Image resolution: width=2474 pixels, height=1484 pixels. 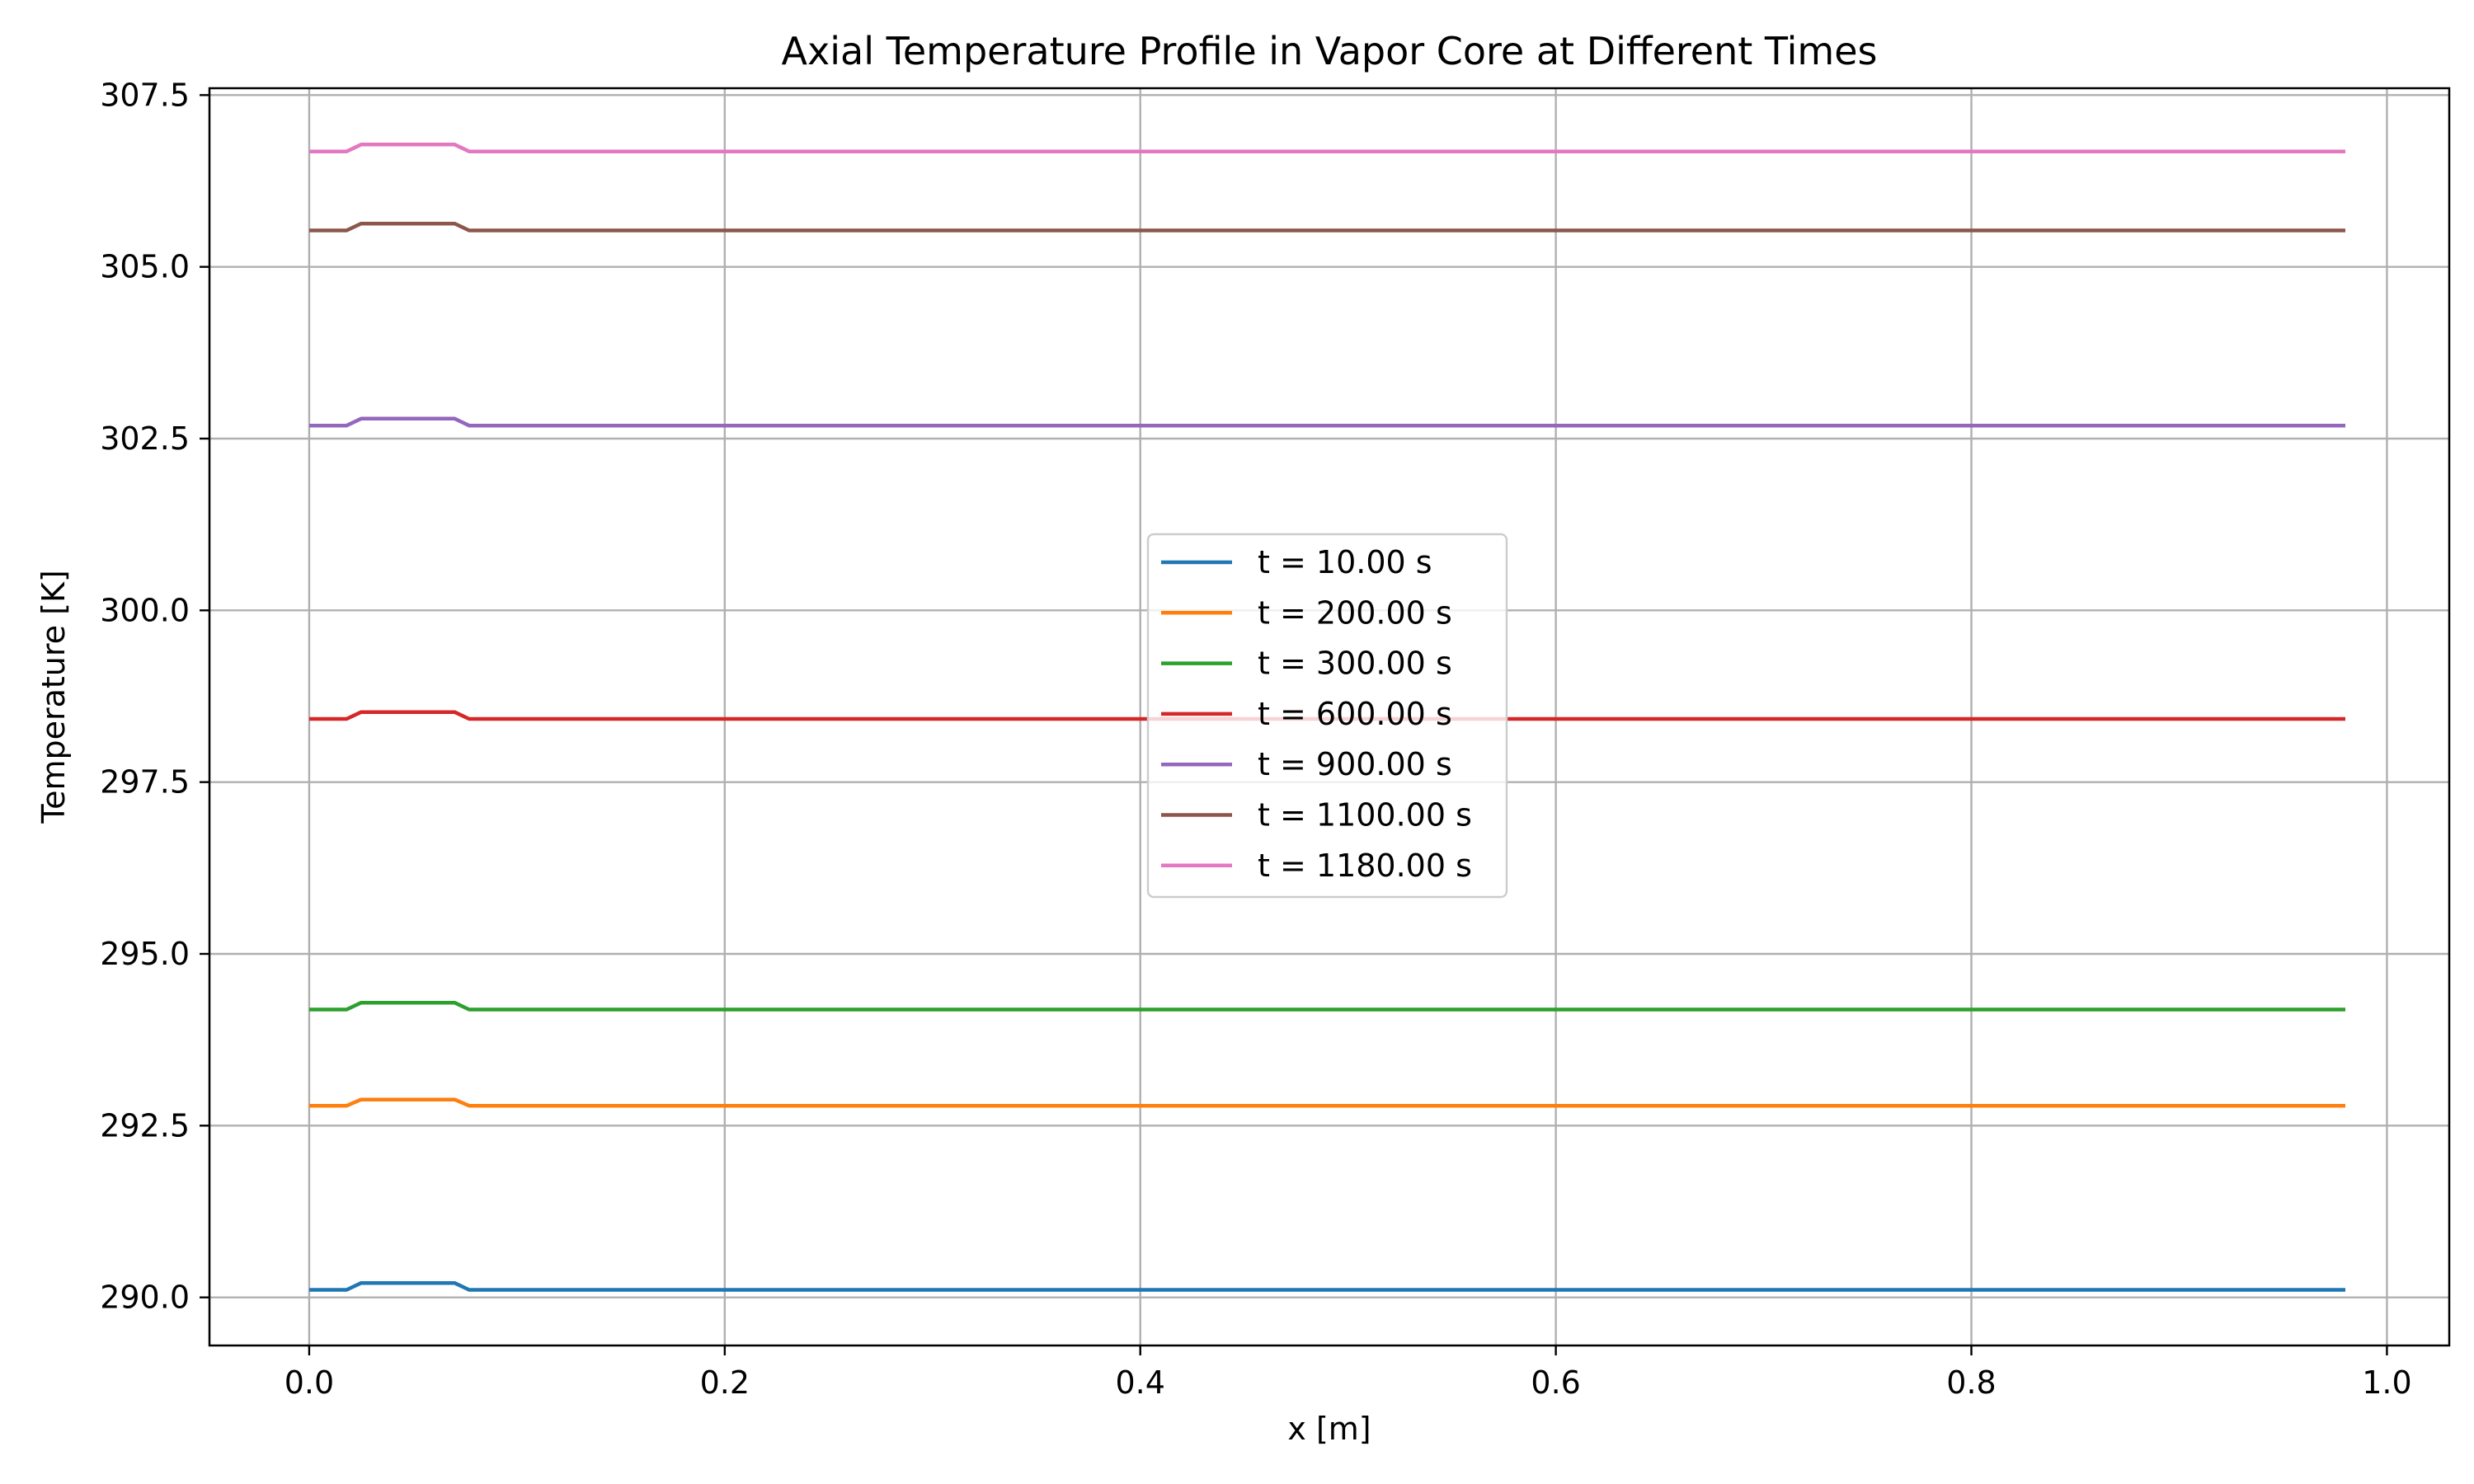 I want to click on y-tick-label: 295.0, so click(x=145, y=954).